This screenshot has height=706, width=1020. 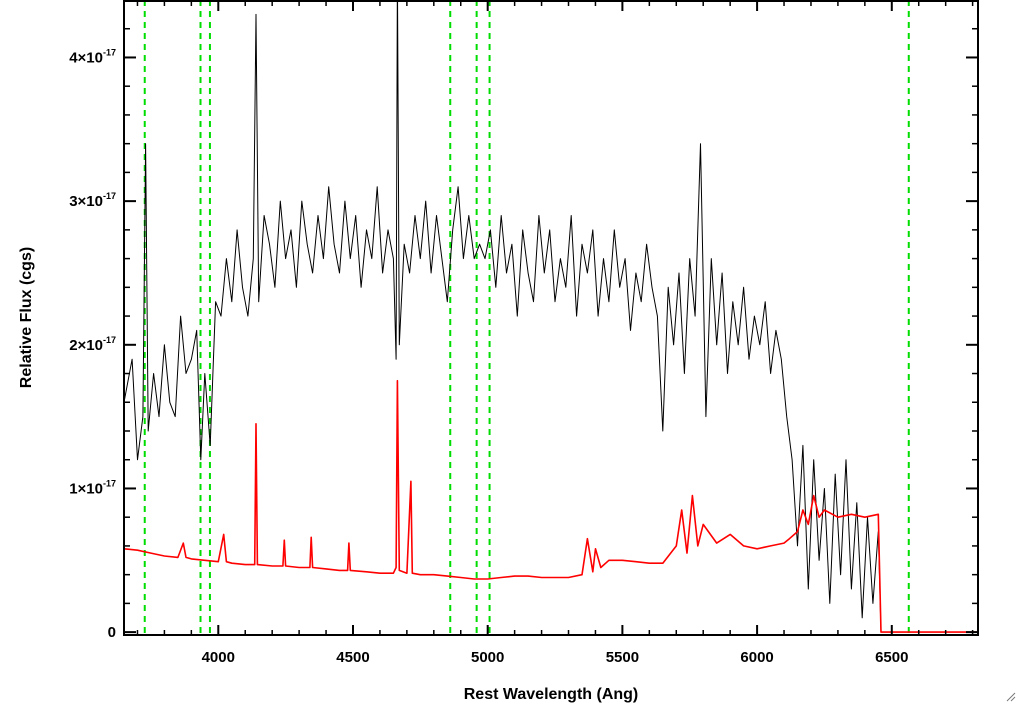 What do you see at coordinates (92, 200) in the screenshot?
I see `y-tick-label: 3×10⁻¹⁷` at bounding box center [92, 200].